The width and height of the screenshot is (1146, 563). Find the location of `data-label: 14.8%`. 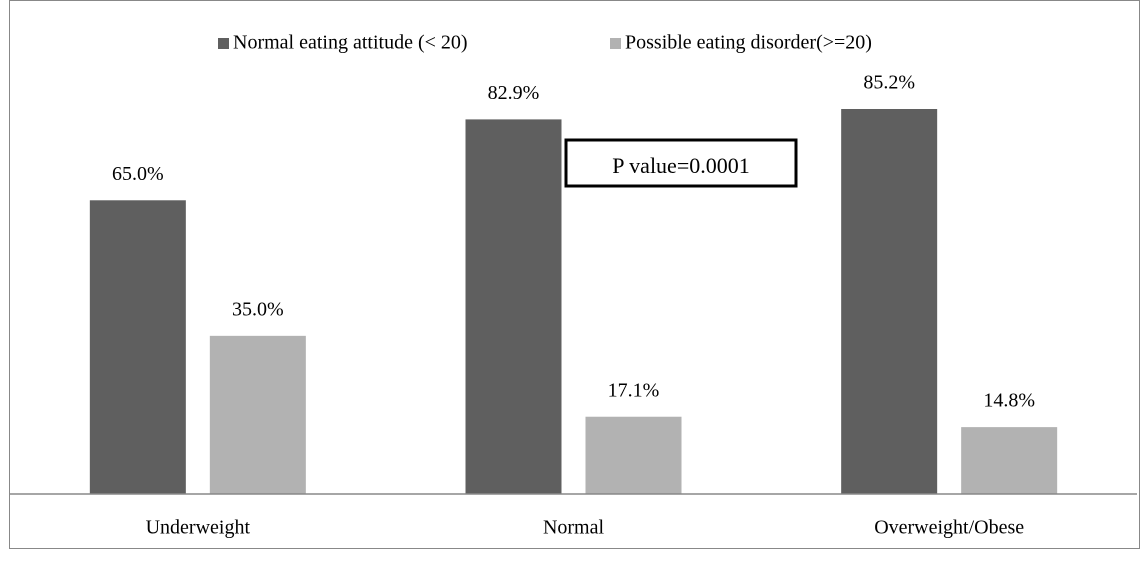

data-label: 14.8% is located at coordinates (1009, 401).